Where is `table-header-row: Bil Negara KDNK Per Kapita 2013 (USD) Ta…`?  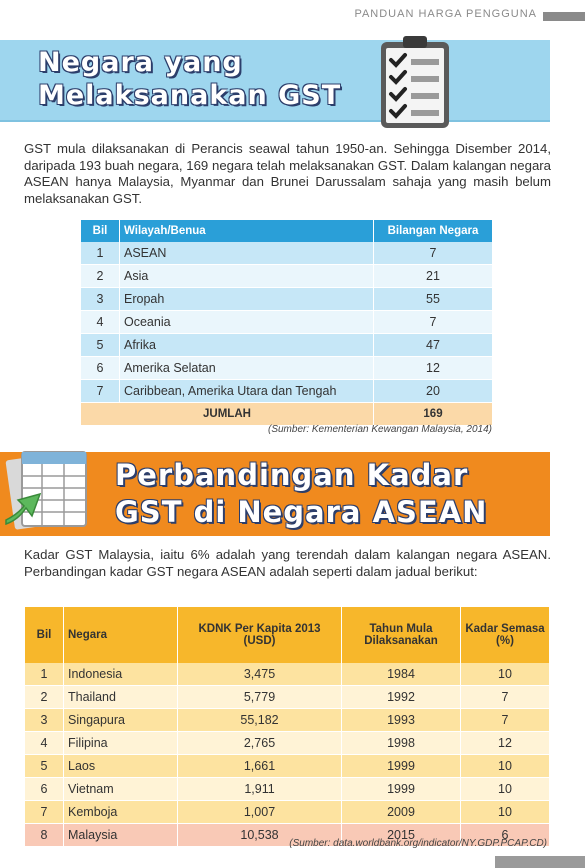 table-header-row: Bil Negara KDNK Per Kapita 2013 (USD) Ta… is located at coordinates (287, 635).